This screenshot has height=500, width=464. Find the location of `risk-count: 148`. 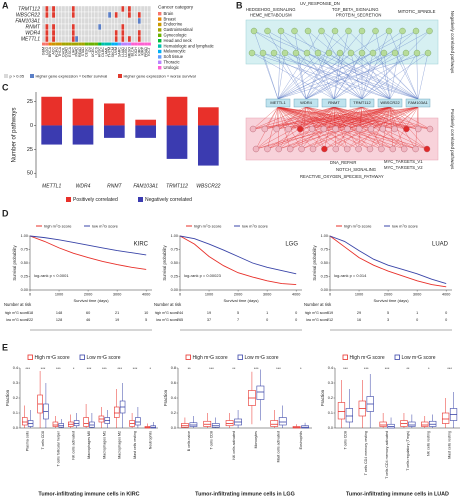

risk-count: 148 is located at coordinates (59, 313).